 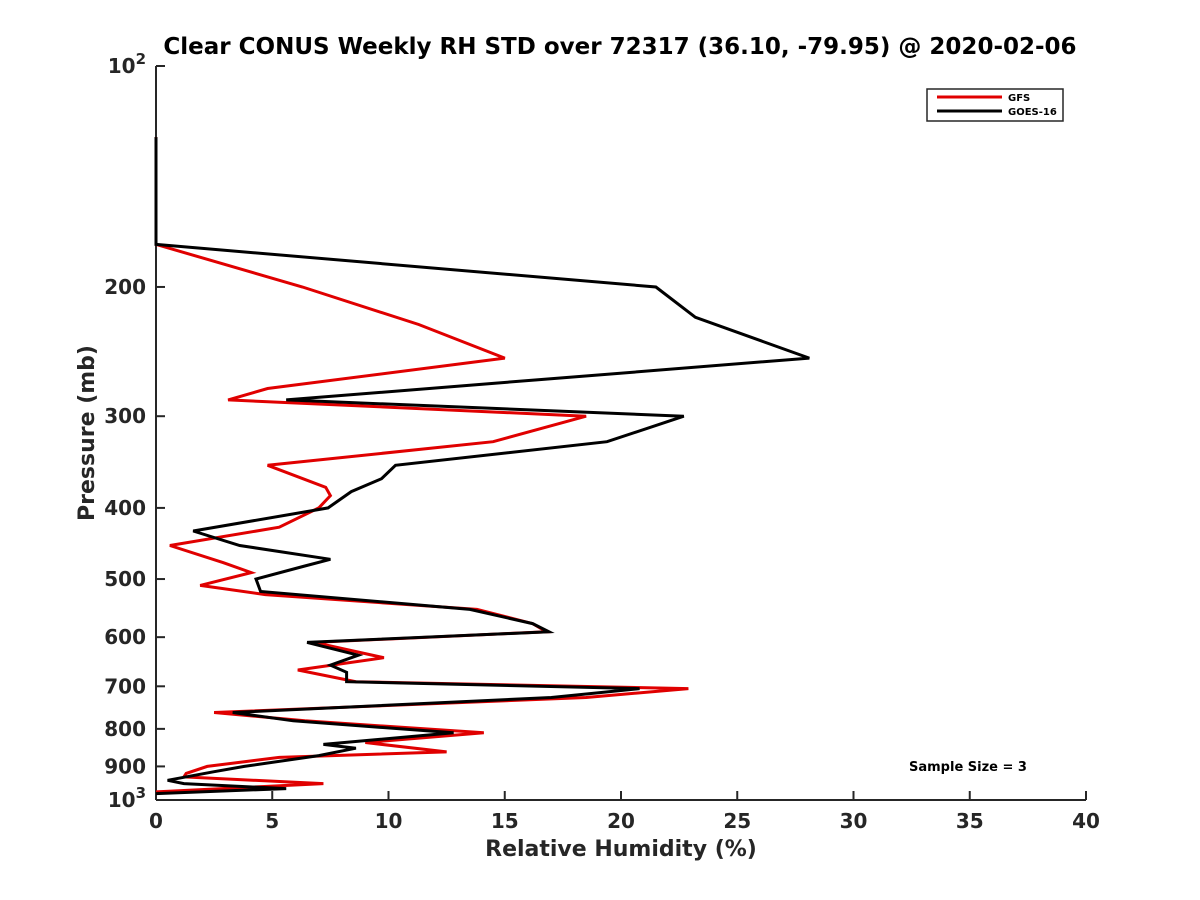 I want to click on y-tick-label: 10², so click(x=127, y=64).